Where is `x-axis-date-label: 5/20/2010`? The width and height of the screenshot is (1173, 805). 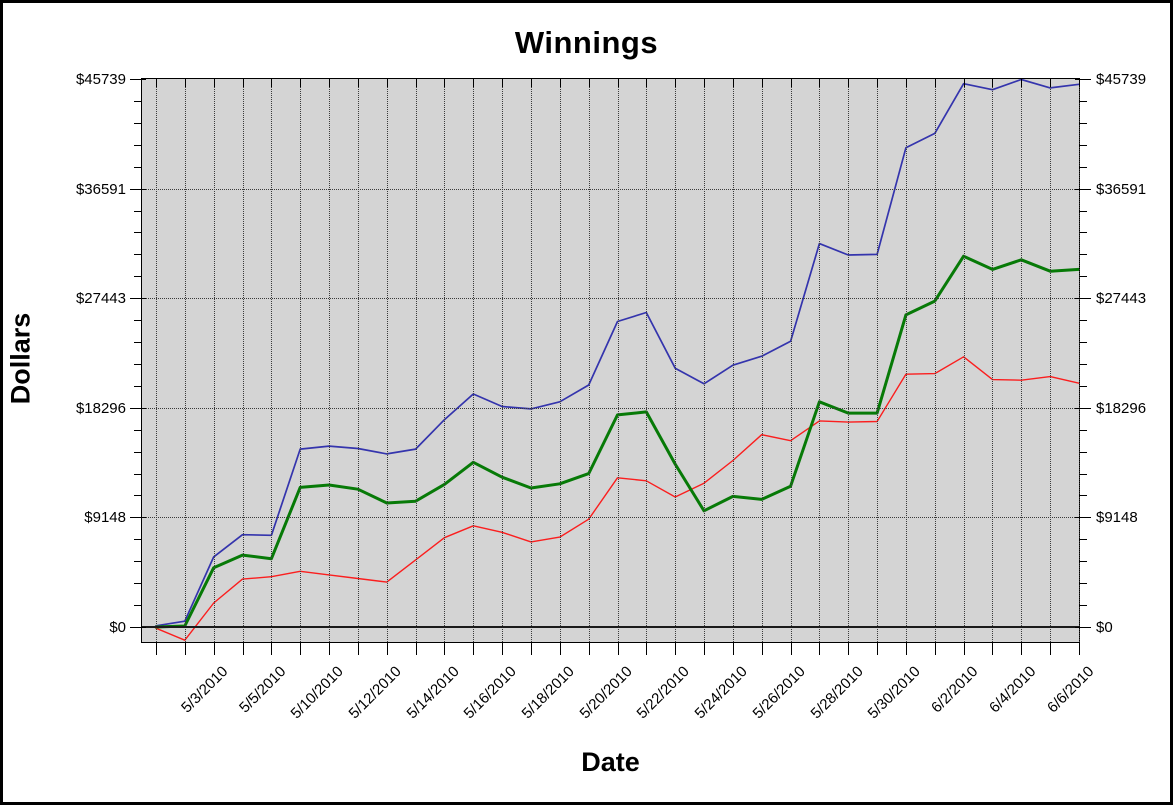
x-axis-date-label: 5/20/2010 is located at coordinates (606, 693).